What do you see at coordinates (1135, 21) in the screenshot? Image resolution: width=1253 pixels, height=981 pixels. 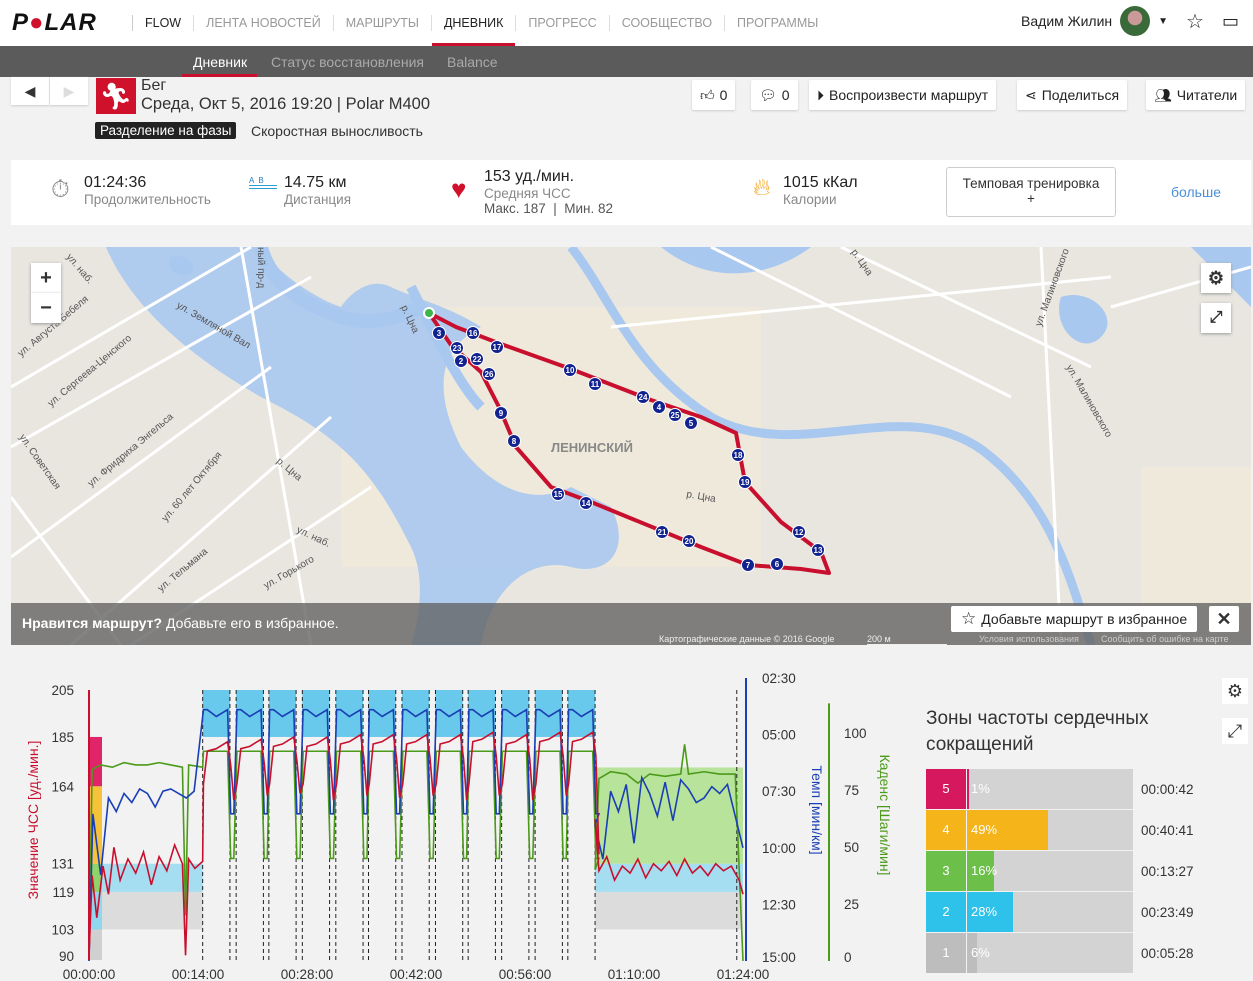 I see `avatar` at bounding box center [1135, 21].